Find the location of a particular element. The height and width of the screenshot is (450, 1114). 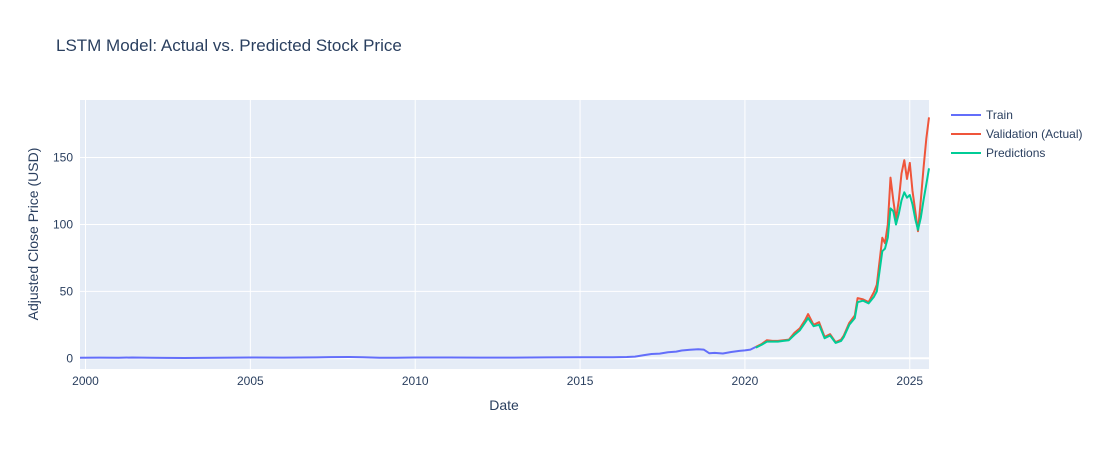

legend-item: Predictions is located at coordinates (998, 153).